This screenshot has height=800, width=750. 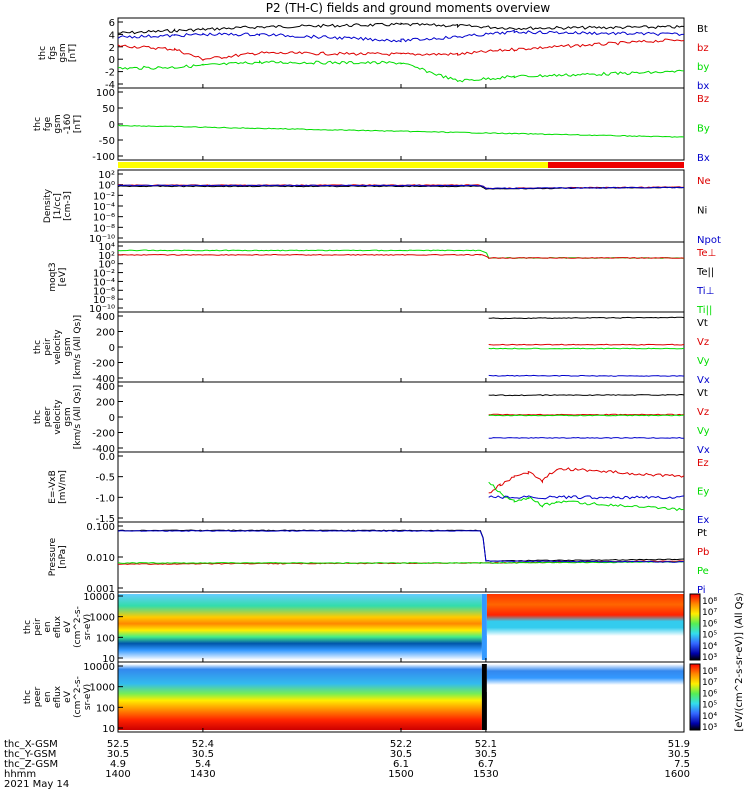 What do you see at coordinates (703, 67) in the screenshot?
I see `legend-entry: by` at bounding box center [703, 67].